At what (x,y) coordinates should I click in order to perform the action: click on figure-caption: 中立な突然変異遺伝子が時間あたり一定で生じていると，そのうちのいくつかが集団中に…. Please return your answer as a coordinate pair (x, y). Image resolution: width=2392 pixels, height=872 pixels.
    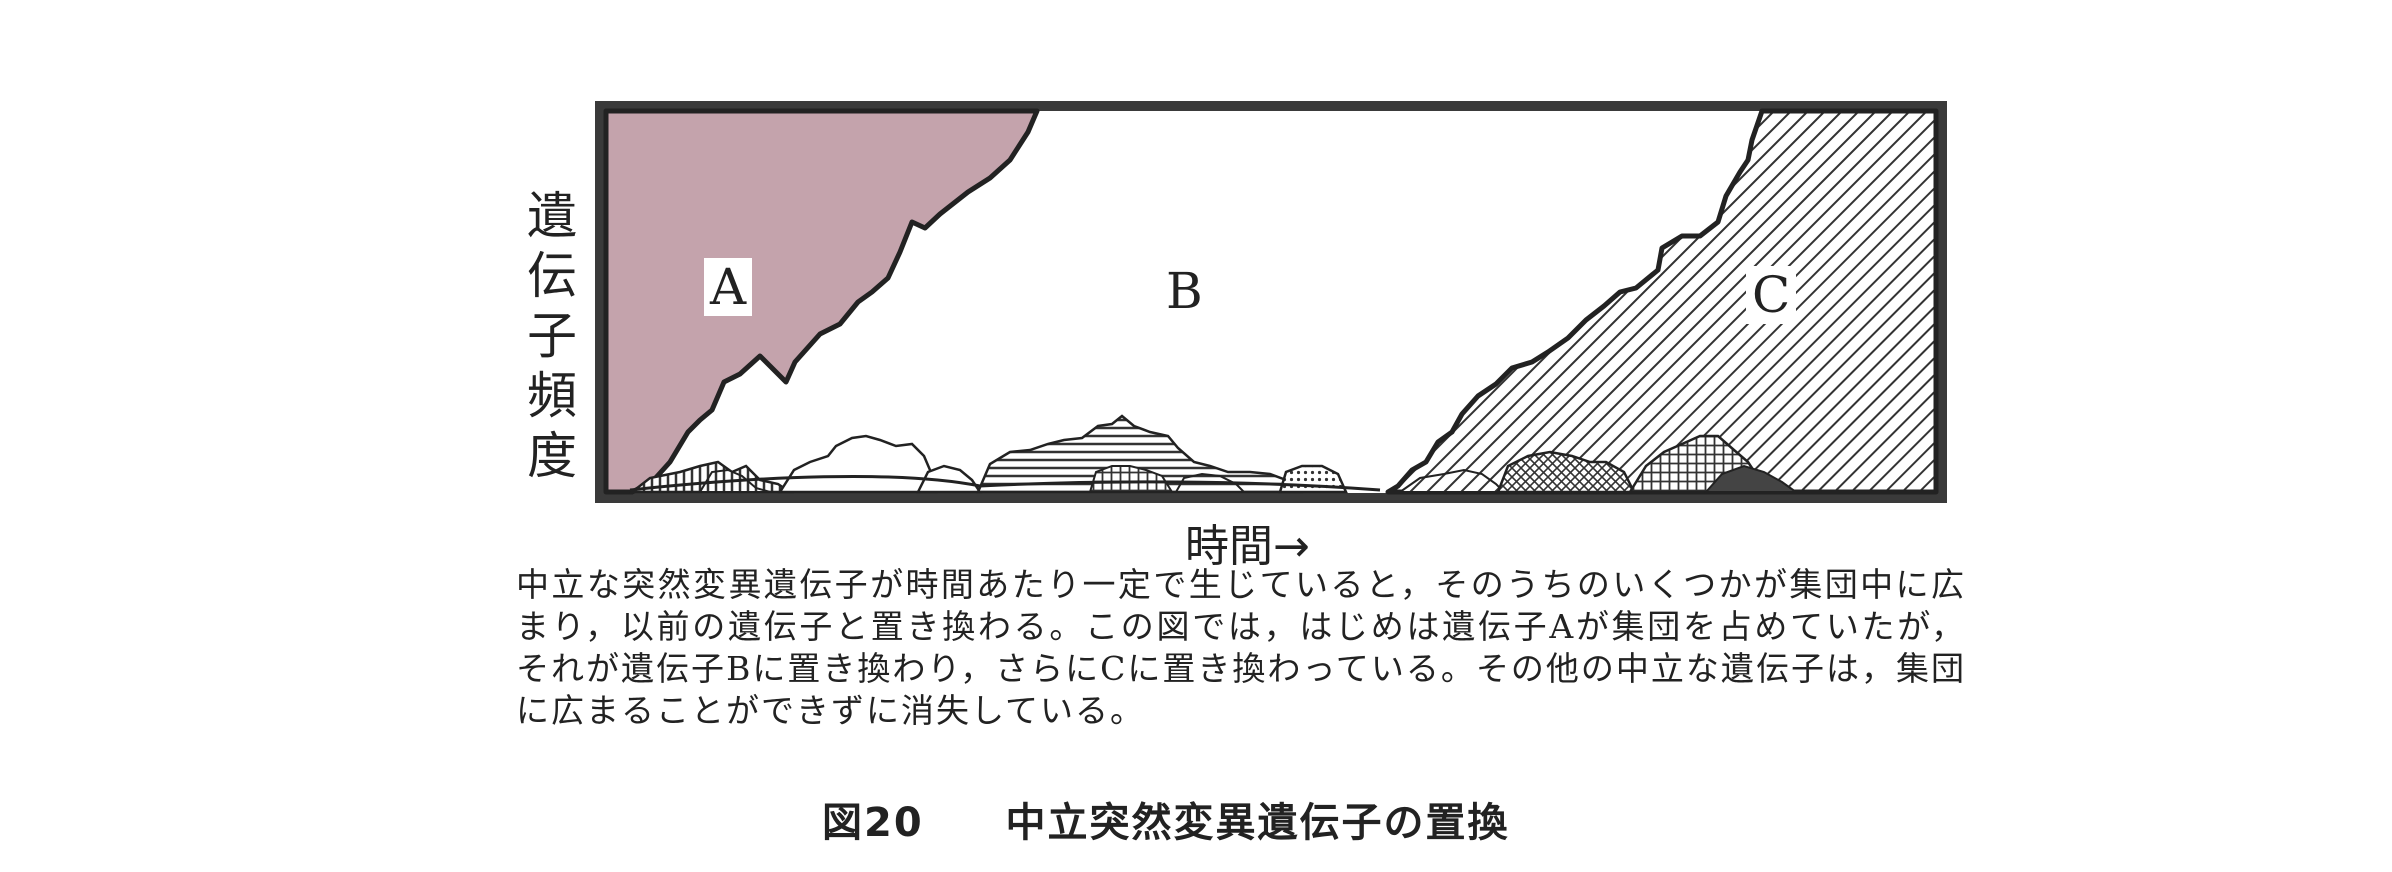
    Looking at the image, I should click on (1241, 647).